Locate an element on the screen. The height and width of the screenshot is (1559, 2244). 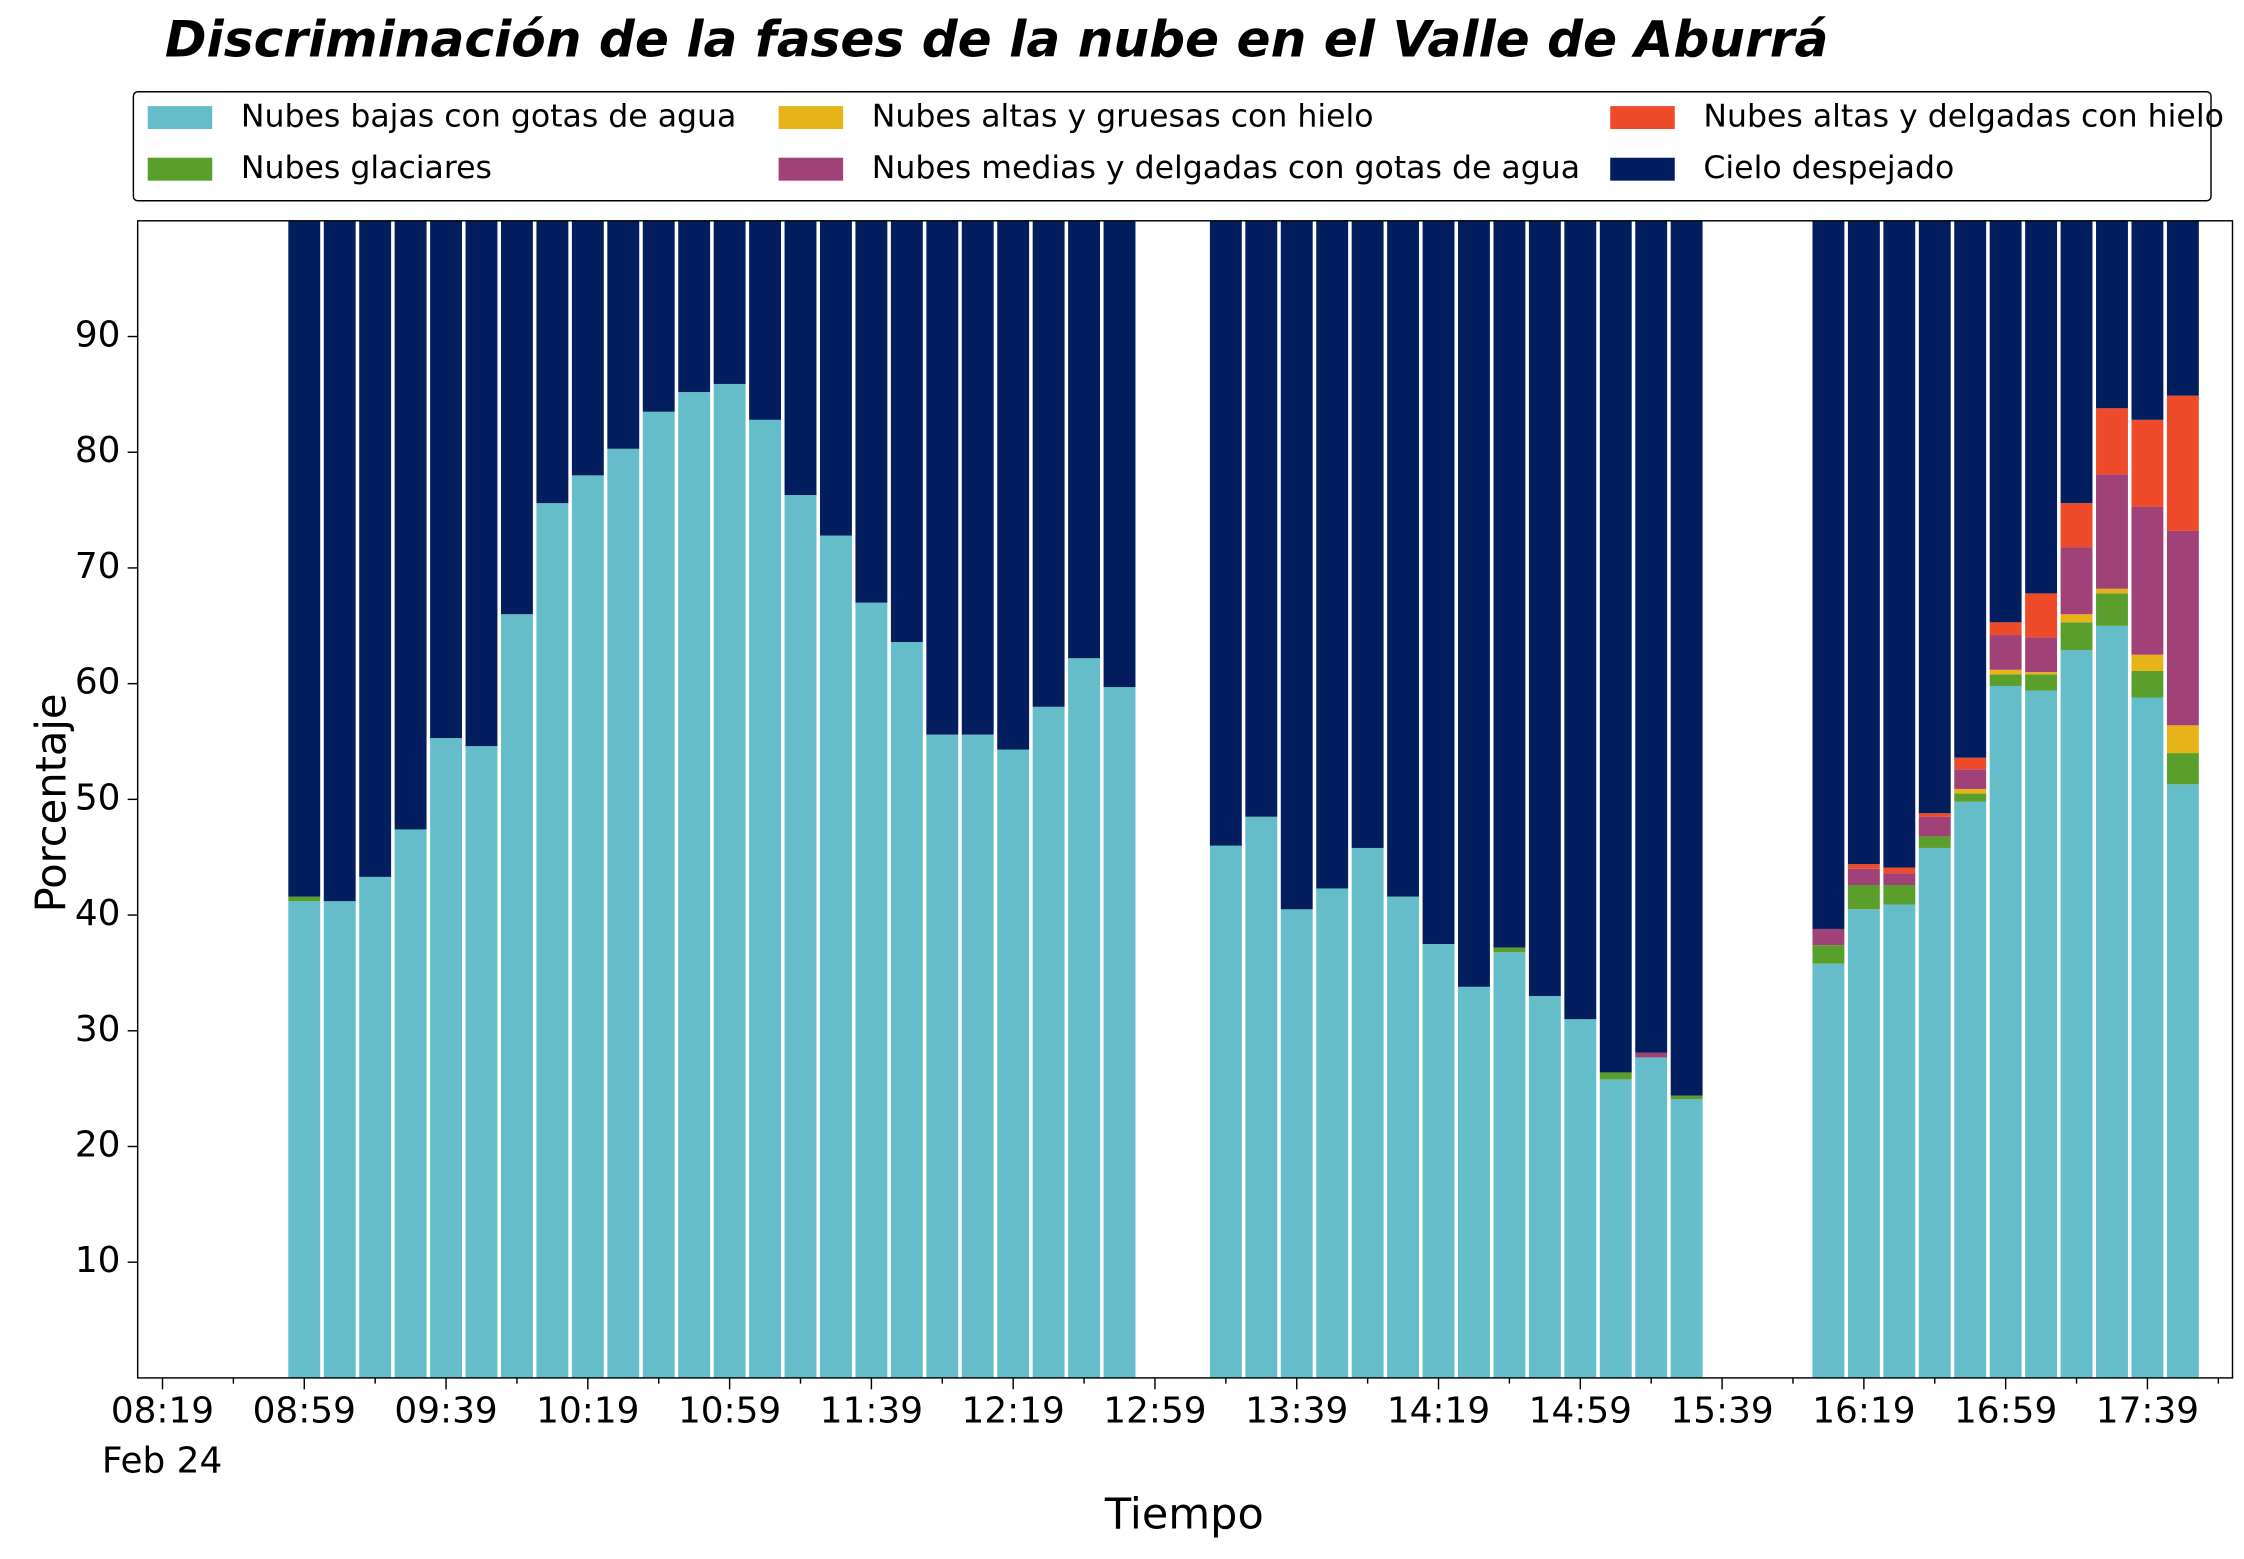
legend-label: Cielo despejado is located at coordinates (1828, 168).